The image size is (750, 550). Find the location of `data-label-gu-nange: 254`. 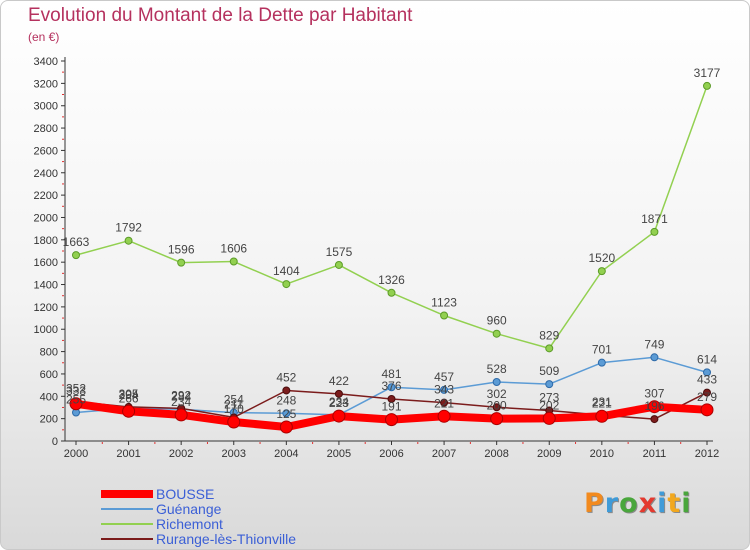

data-label-gu-nange: 254 is located at coordinates (234, 400).